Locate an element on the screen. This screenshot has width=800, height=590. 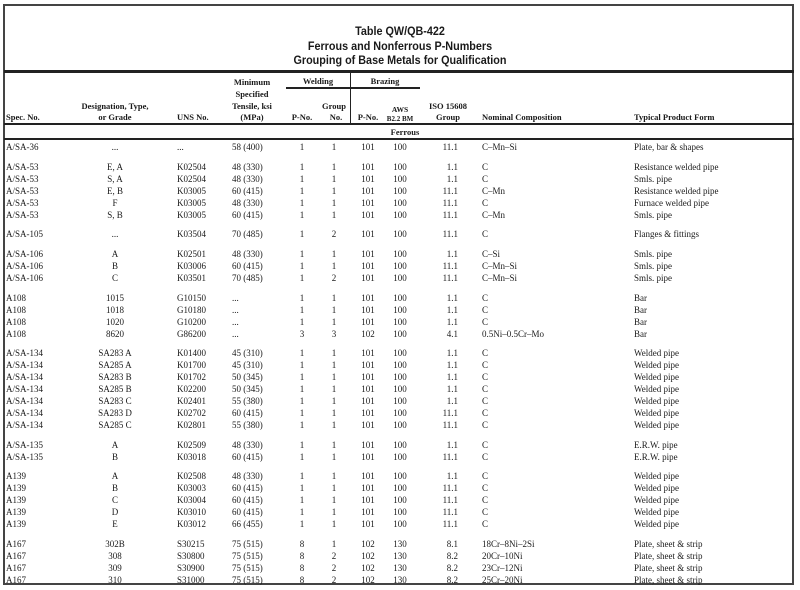
cell-uns-no: K03006 is located at coordinates (191, 265).